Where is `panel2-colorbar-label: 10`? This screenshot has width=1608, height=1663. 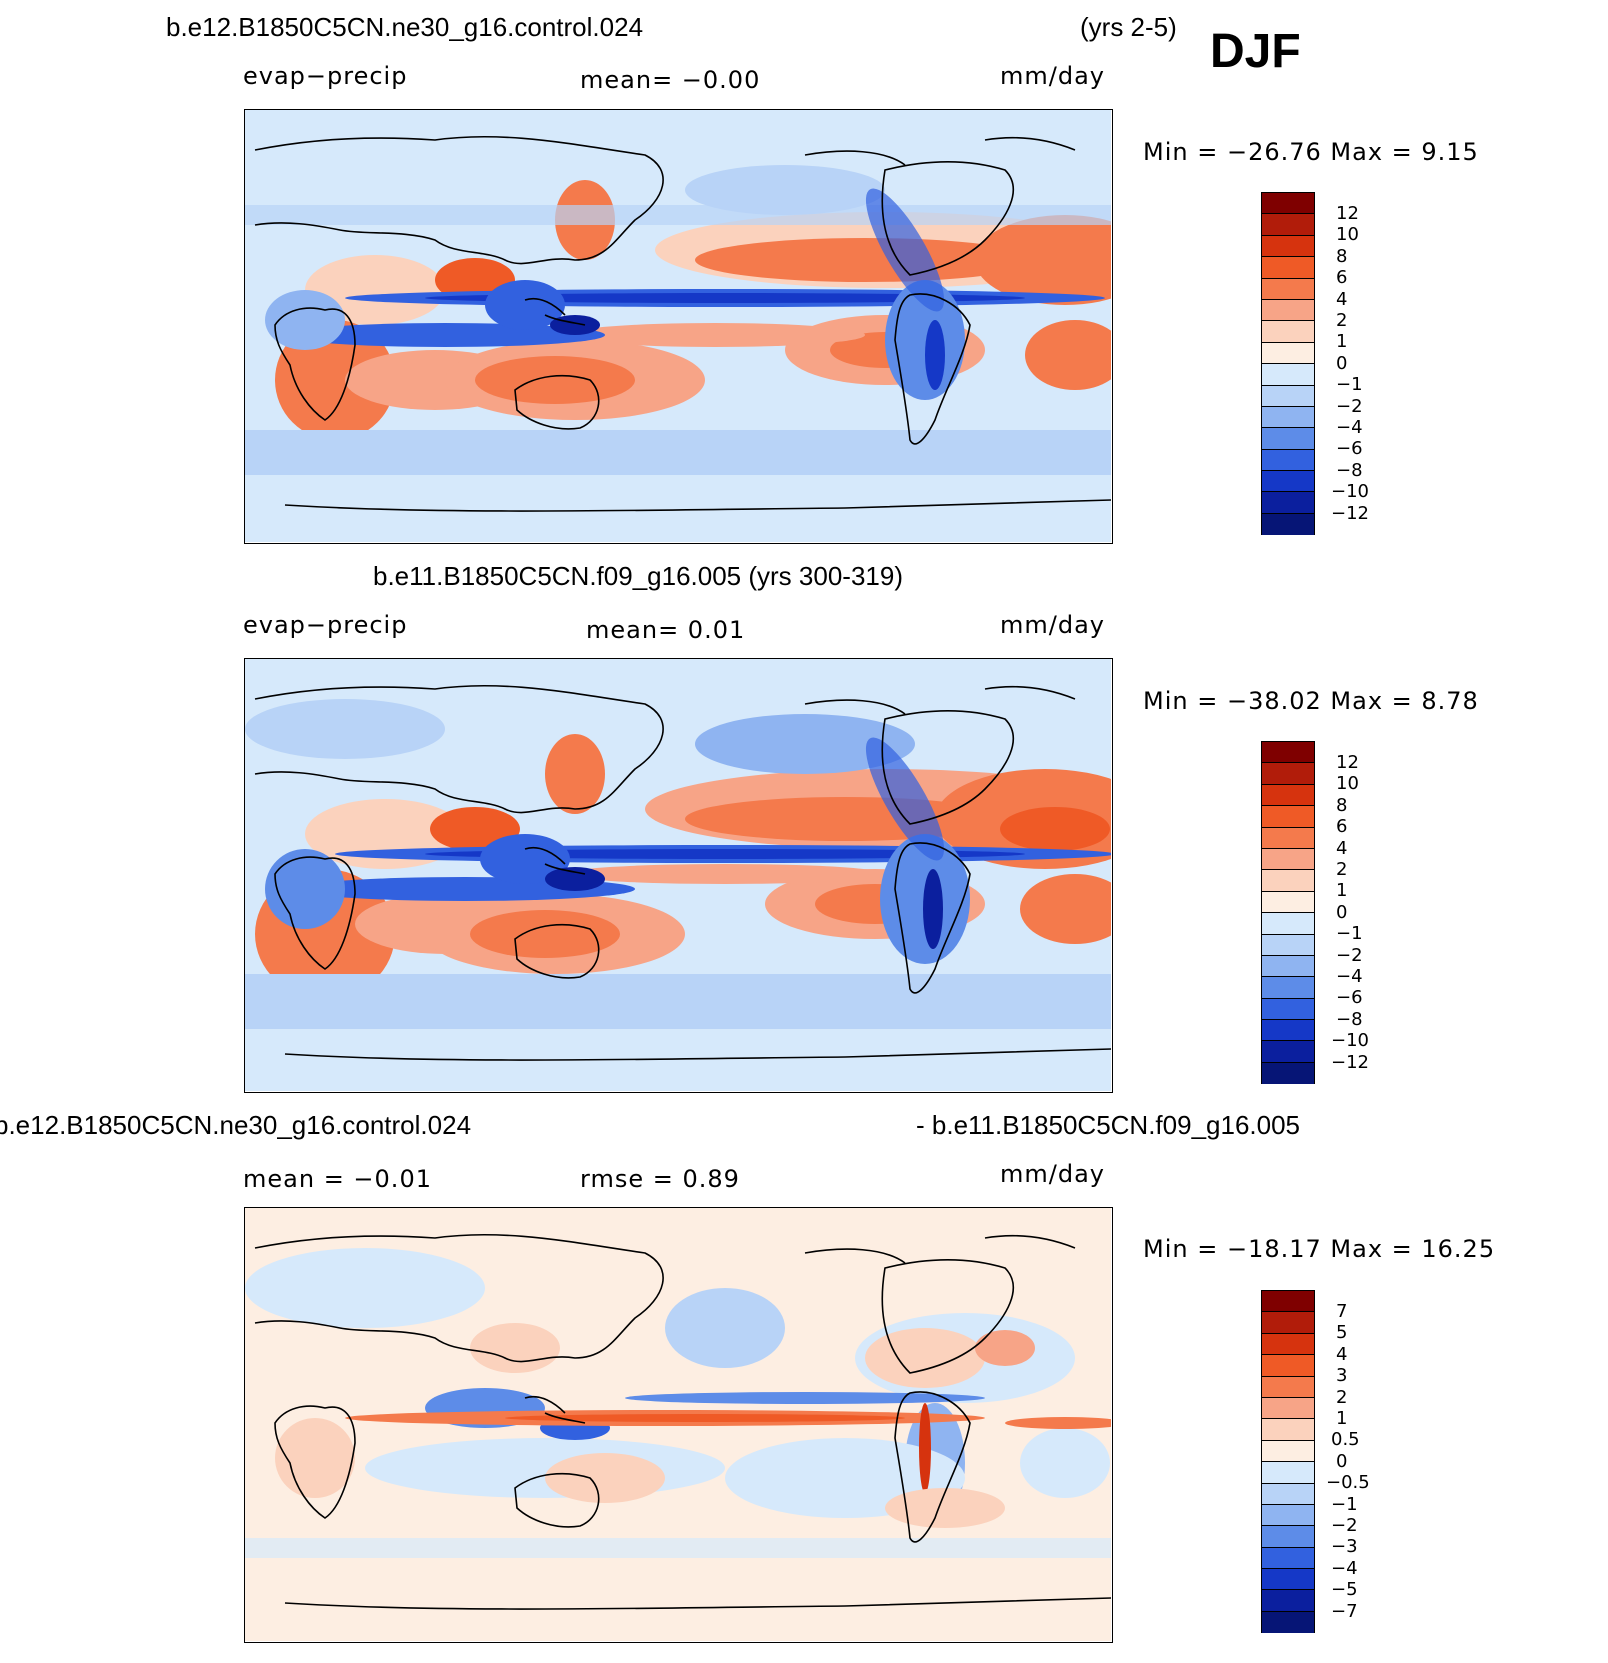 panel2-colorbar-label: 10 is located at coordinates (1347, 783).